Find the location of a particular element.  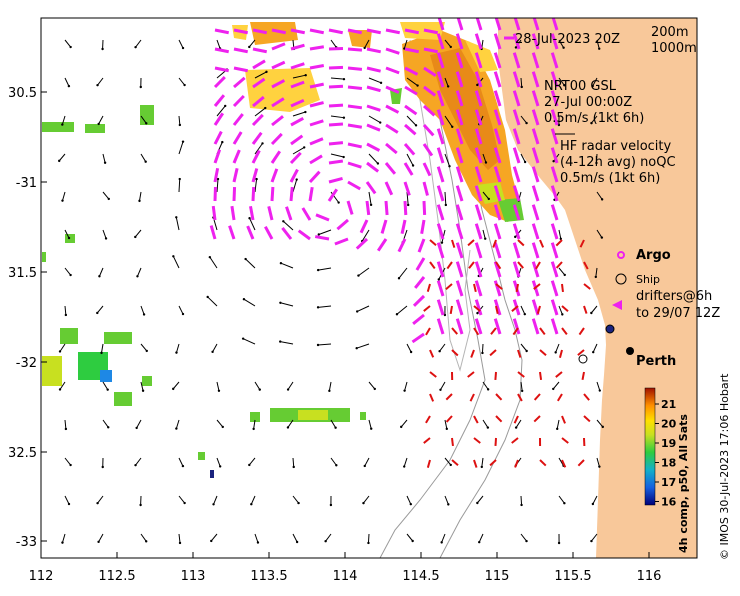

perth-marker is located at coordinates (630, 351).